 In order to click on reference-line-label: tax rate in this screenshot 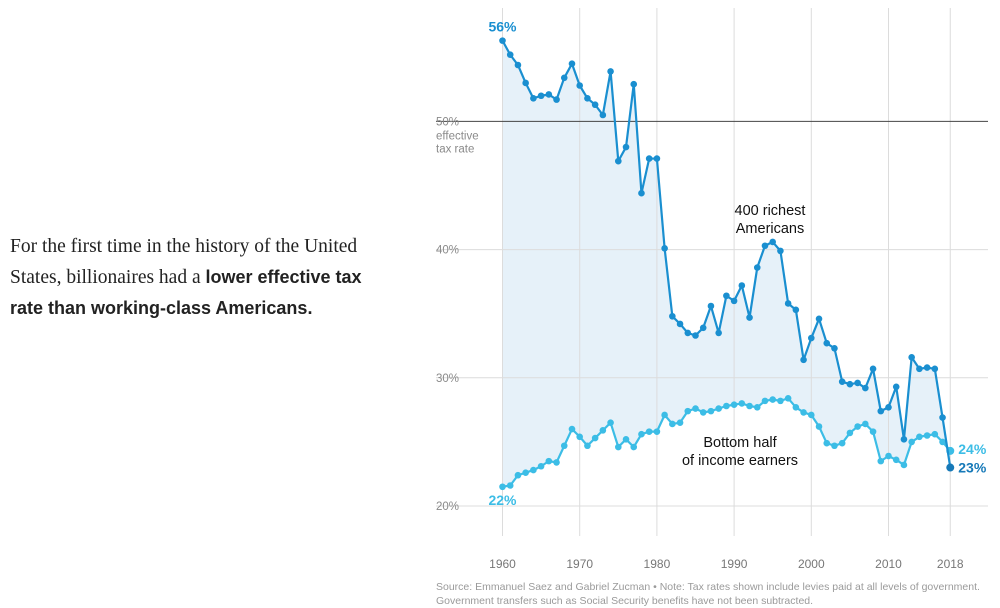, I will do `click(455, 149)`.